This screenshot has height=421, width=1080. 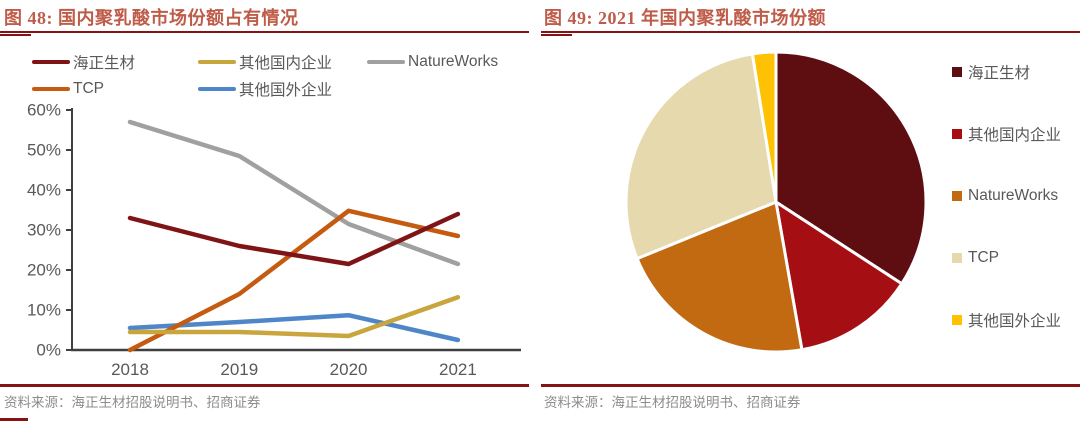 What do you see at coordinates (839, 276) in the screenshot?
I see `pie-slice-其他国内企业` at bounding box center [839, 276].